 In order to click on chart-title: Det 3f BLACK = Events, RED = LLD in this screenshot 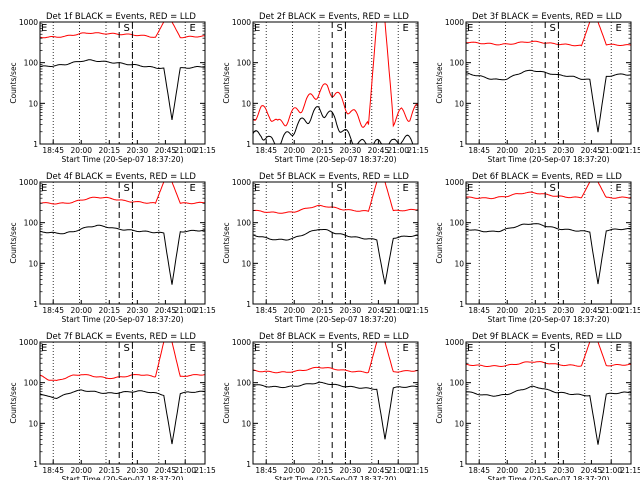, I will do `click(547, 17)`.